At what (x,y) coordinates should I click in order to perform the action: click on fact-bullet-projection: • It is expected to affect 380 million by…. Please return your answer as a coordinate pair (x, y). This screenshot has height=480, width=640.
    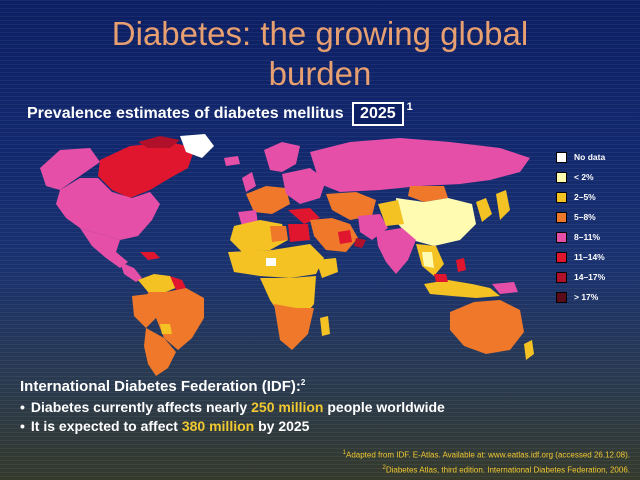
    Looking at the image, I should click on (232, 426).